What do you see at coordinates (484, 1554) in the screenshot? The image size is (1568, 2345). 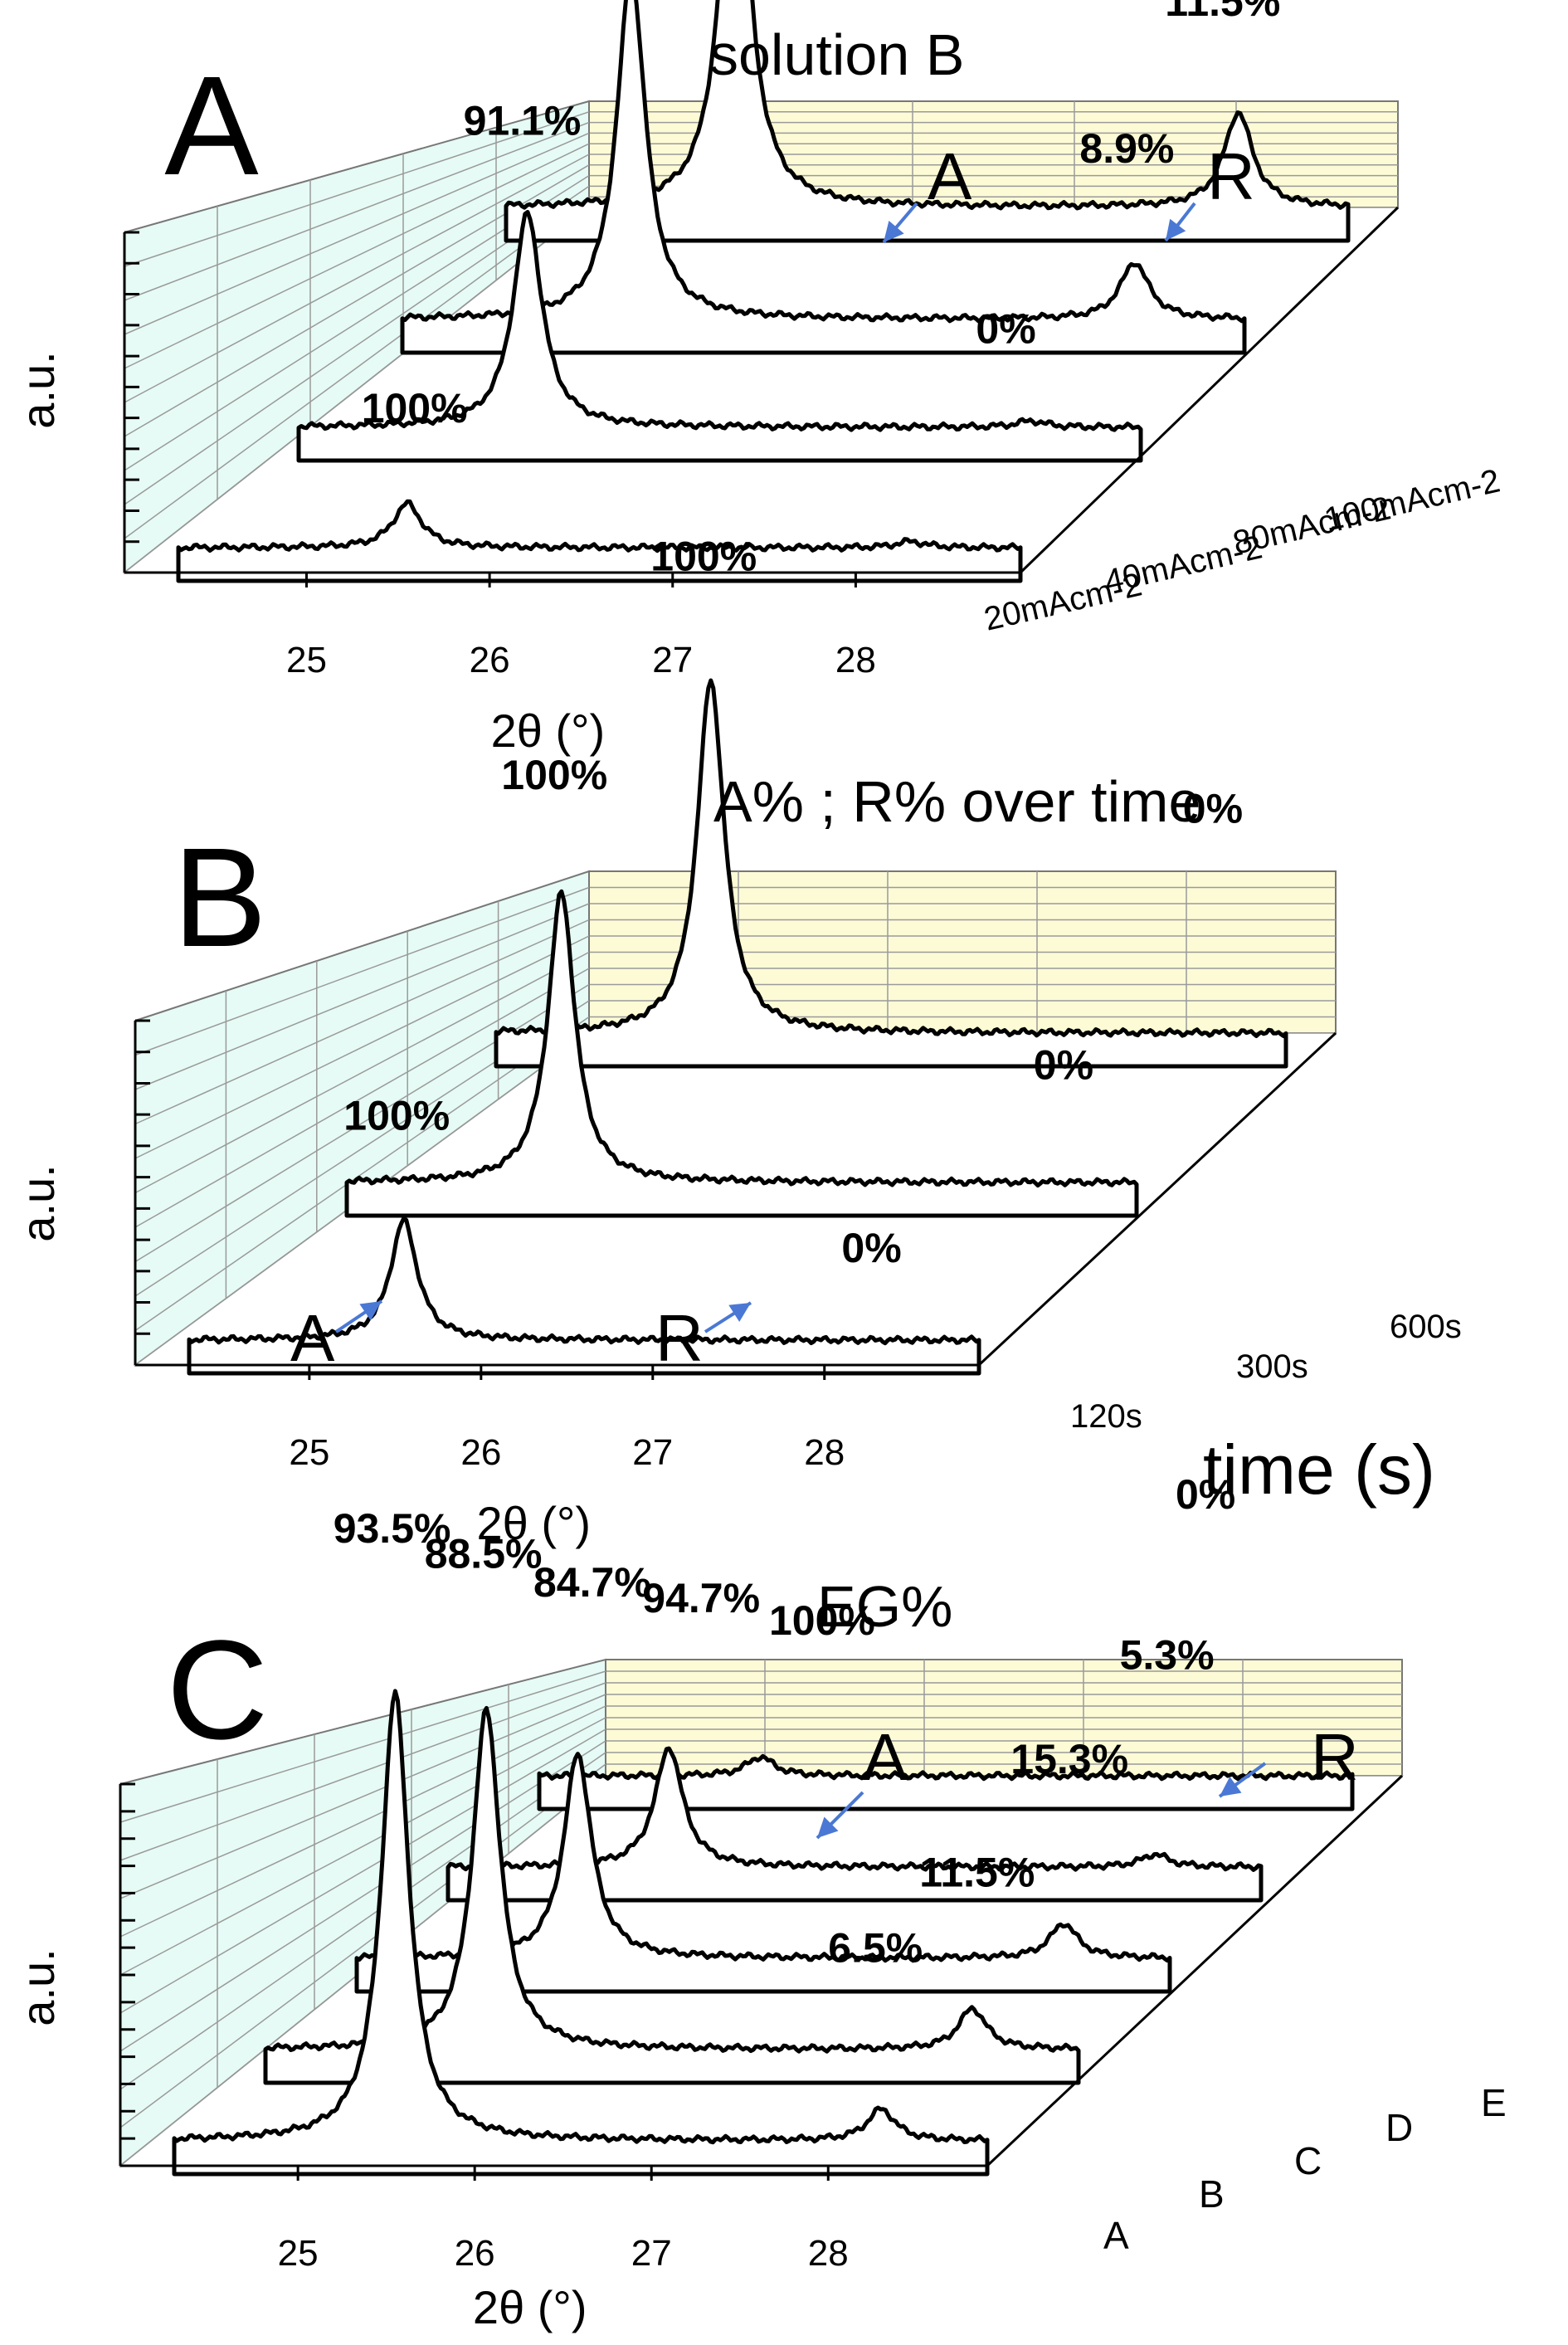 I see `peak-percentage-label: 88.5%` at bounding box center [484, 1554].